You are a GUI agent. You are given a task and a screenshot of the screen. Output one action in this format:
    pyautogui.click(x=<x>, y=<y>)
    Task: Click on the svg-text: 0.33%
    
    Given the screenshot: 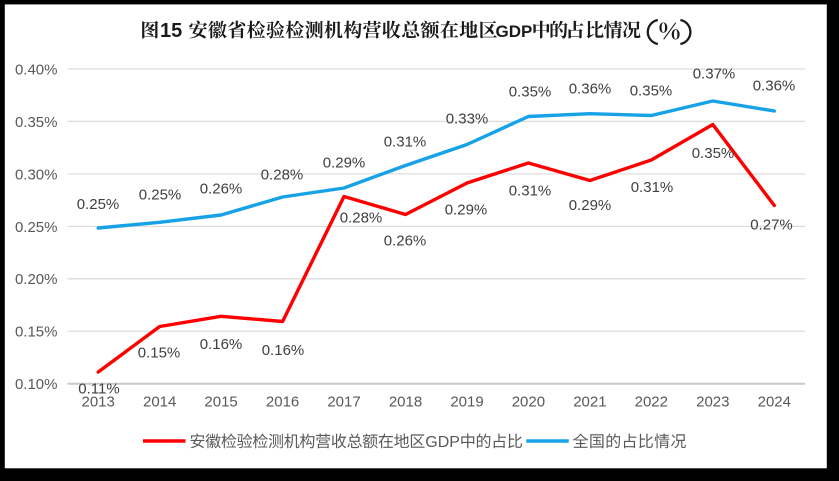 What is the action you would take?
    pyautogui.click(x=467, y=118)
    